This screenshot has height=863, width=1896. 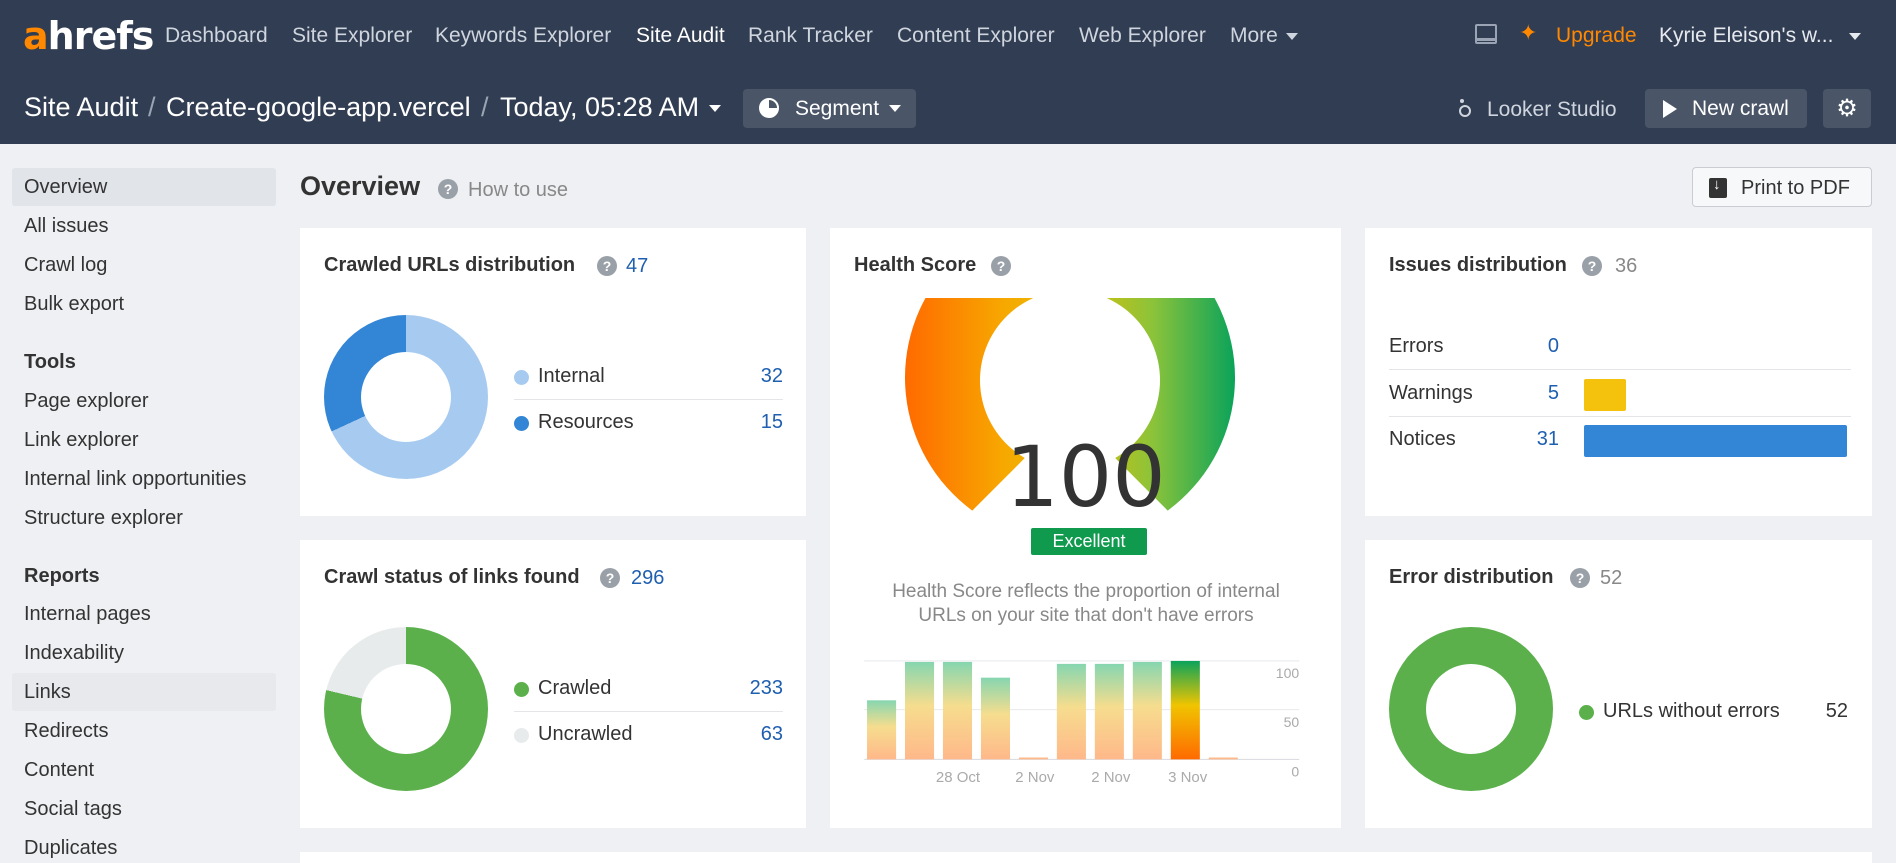 I want to click on legend-value: 32, so click(x=771, y=376).